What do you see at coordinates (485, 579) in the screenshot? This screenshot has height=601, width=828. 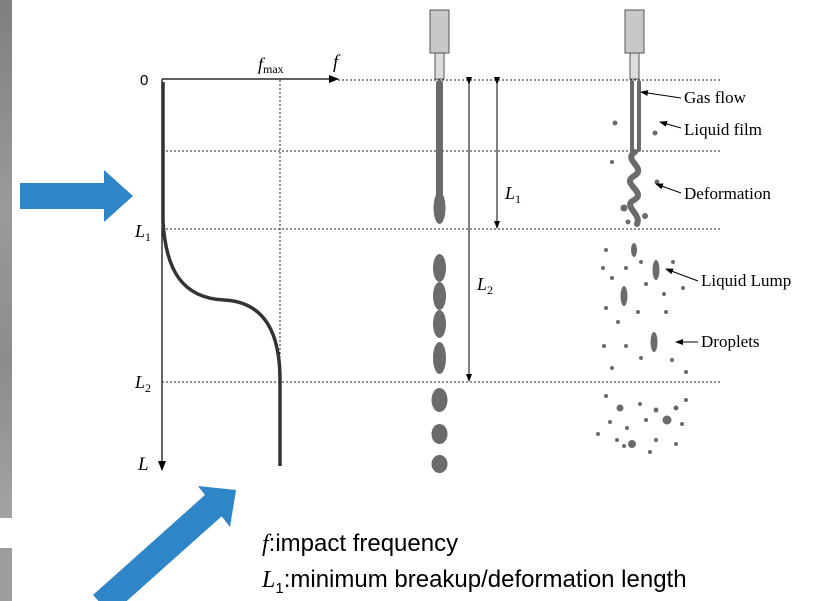 I see `caption-L1-text: :minimum breakup/deformation length` at bounding box center [485, 579].